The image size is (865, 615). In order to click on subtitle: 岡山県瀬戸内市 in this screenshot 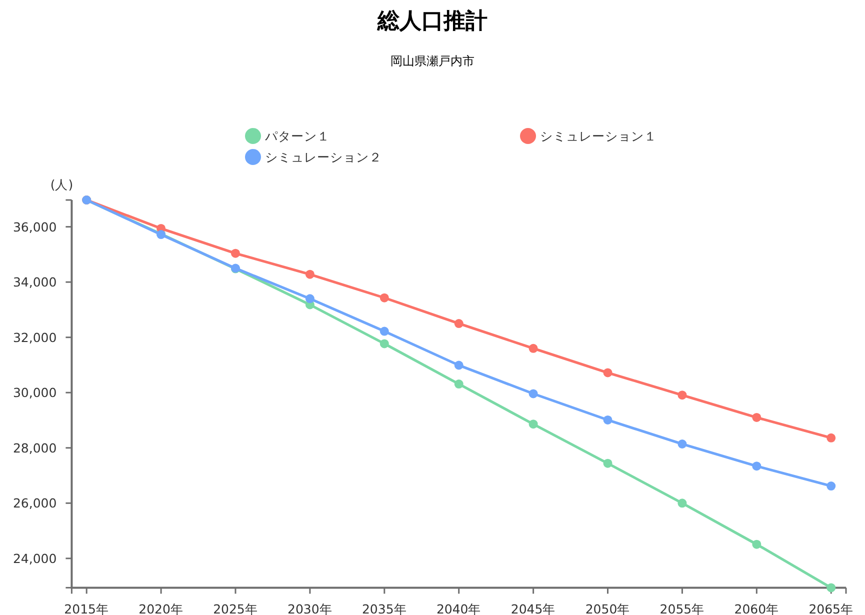, I will do `click(432, 61)`.